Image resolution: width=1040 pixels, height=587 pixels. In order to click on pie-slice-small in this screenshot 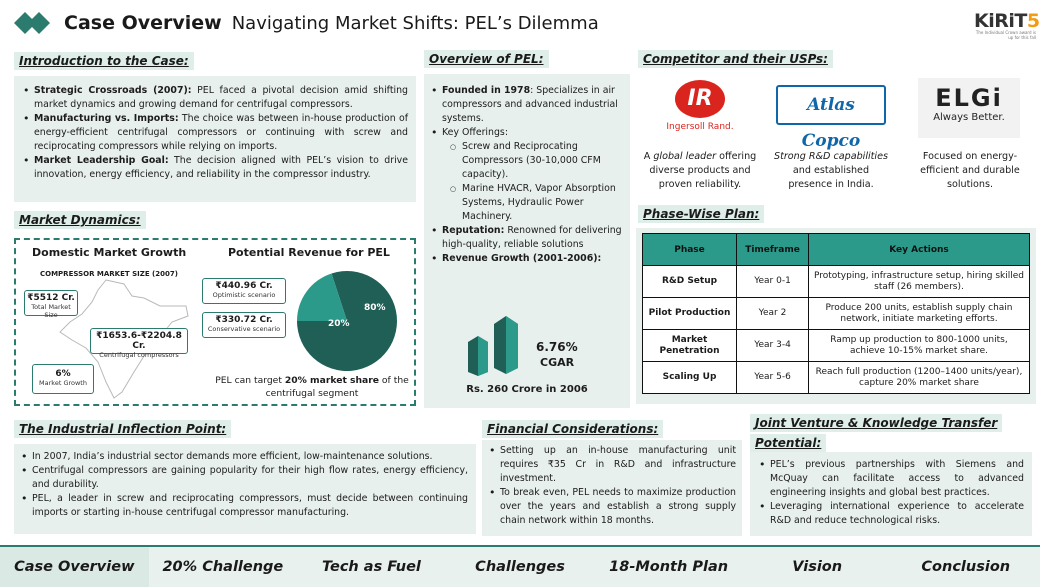, I will do `click(322, 297)`.